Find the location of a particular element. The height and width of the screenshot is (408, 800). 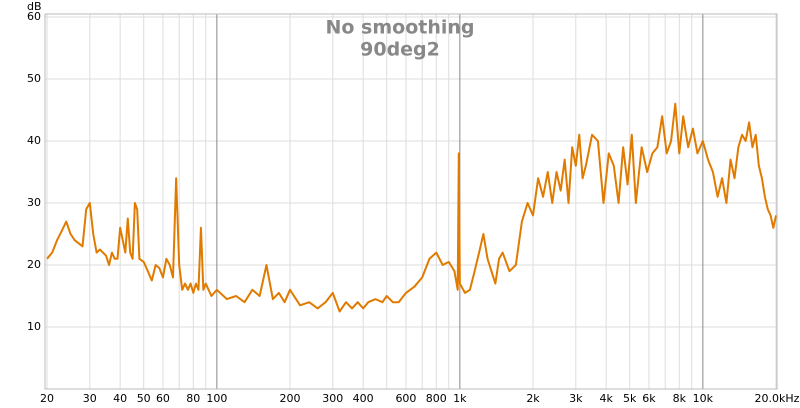

x-tick-label: 8k is located at coordinates (680, 398).